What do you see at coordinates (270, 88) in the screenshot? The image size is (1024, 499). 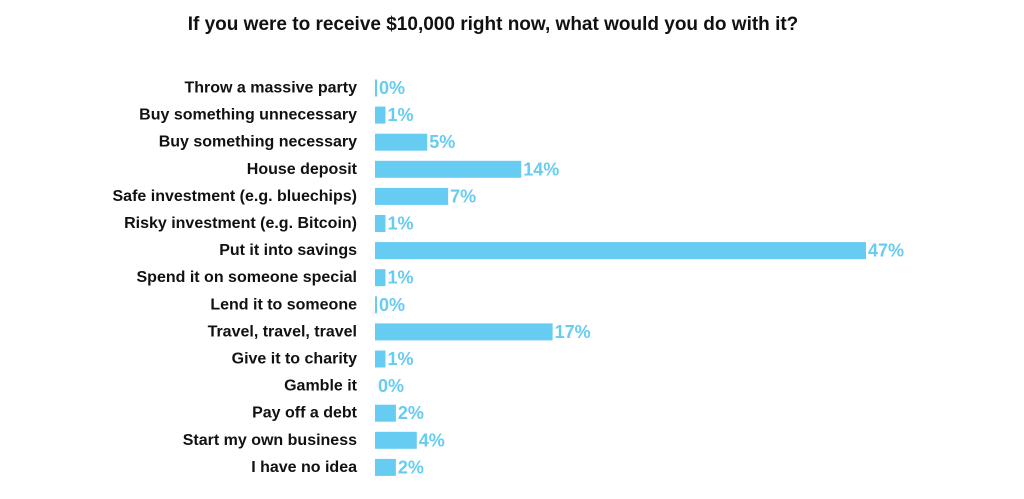 I see `category-label: Throw a massive party` at bounding box center [270, 88].